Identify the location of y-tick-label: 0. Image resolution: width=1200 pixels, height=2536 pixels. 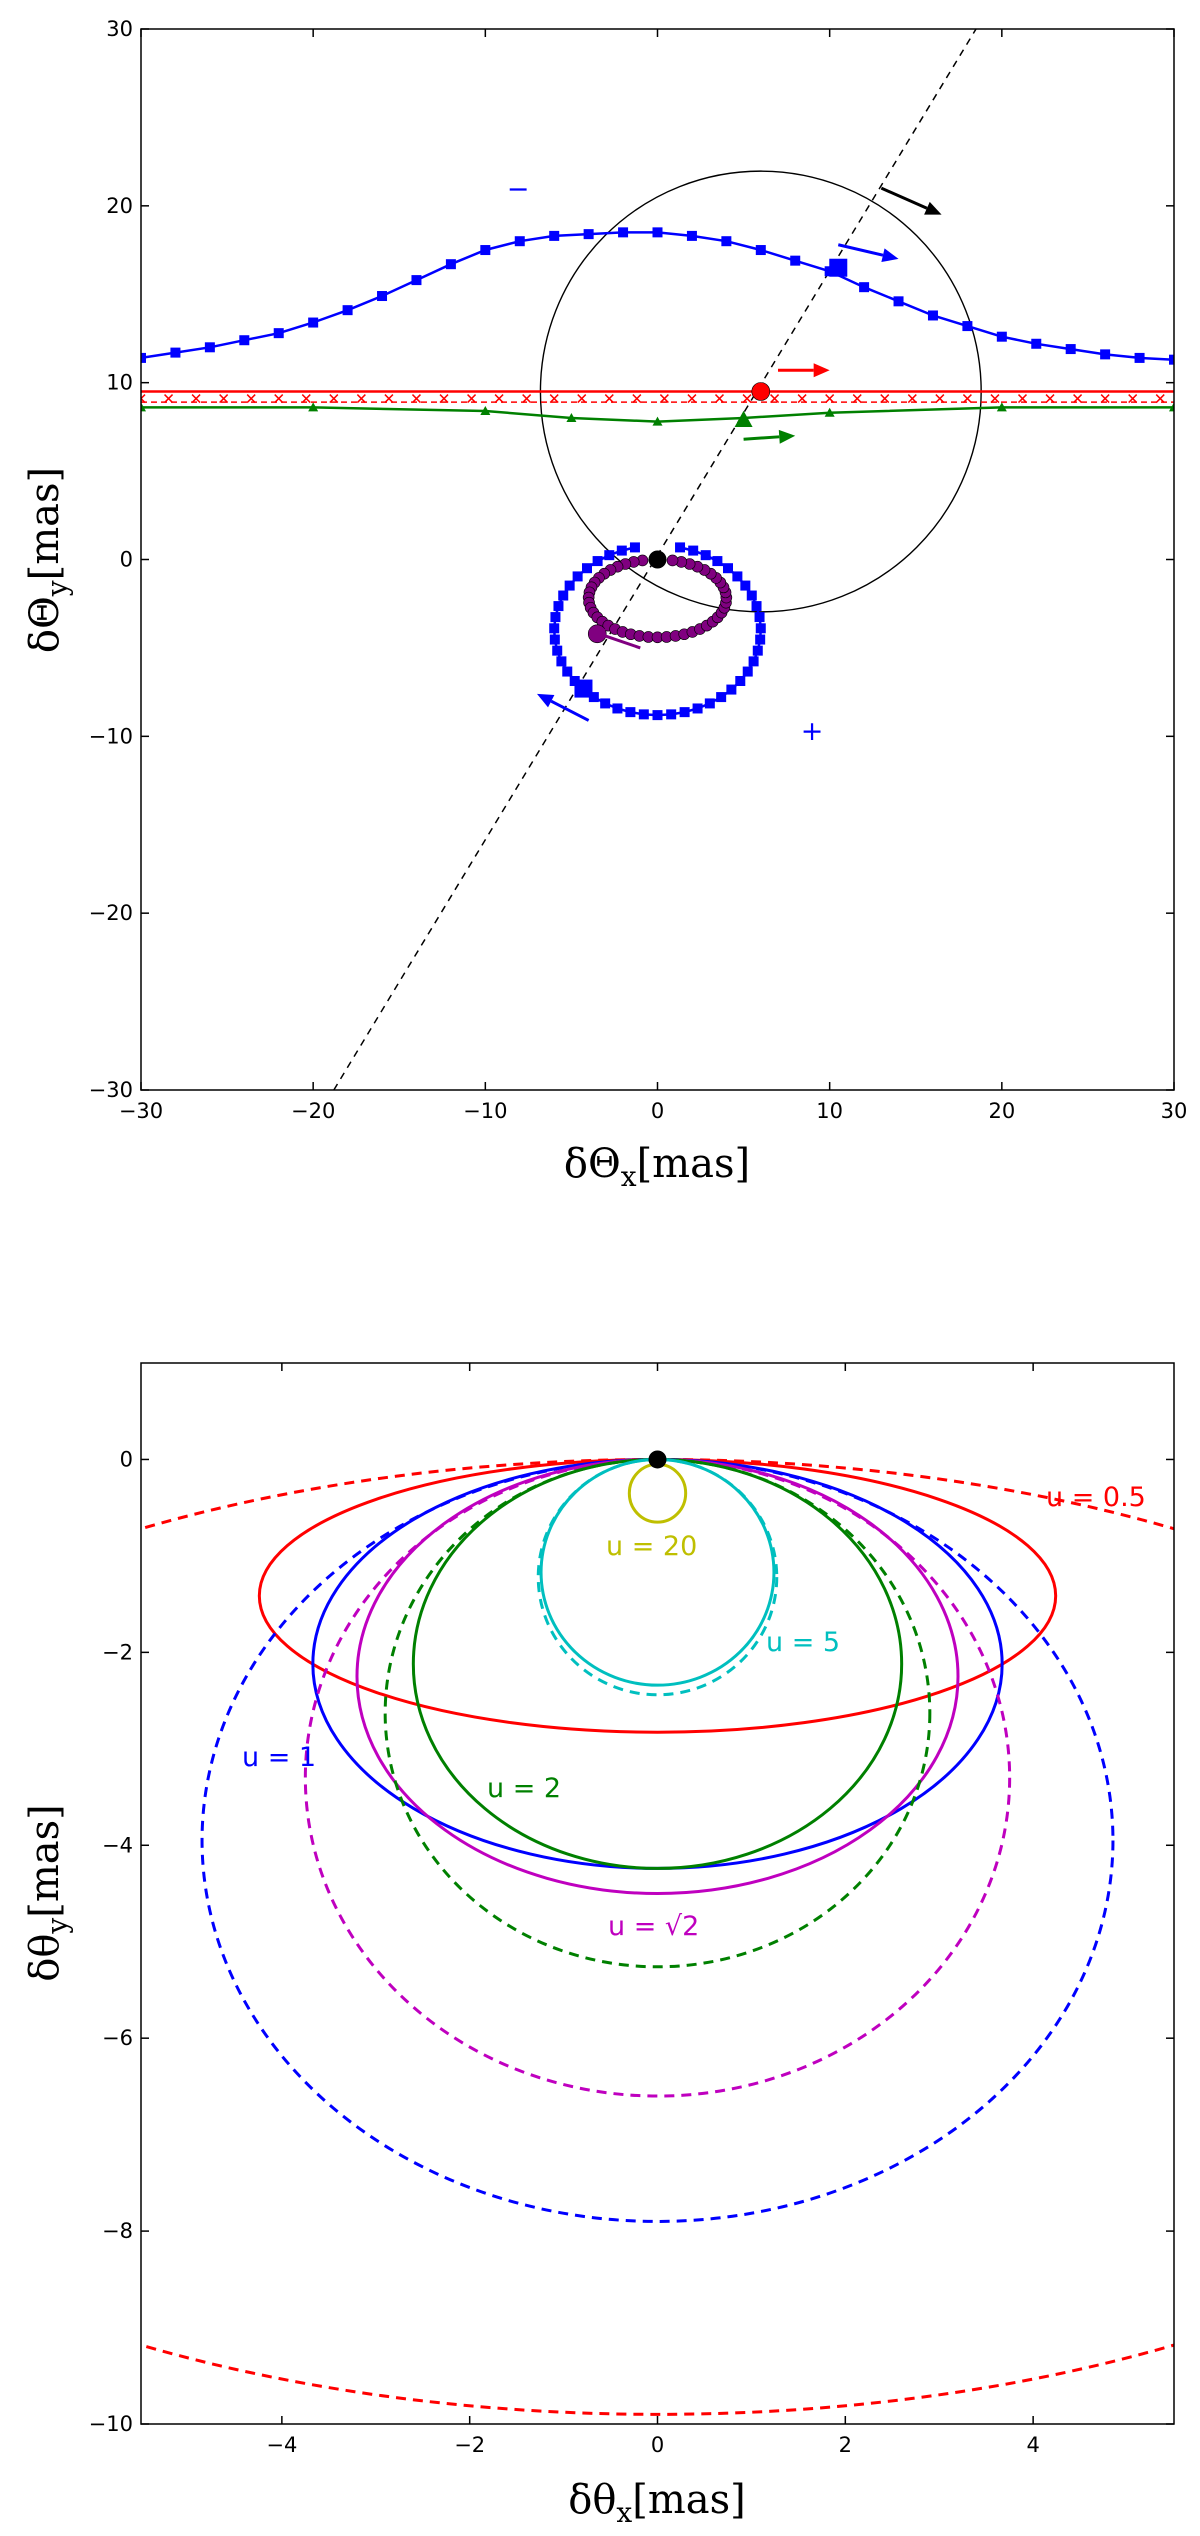
(126, 560).